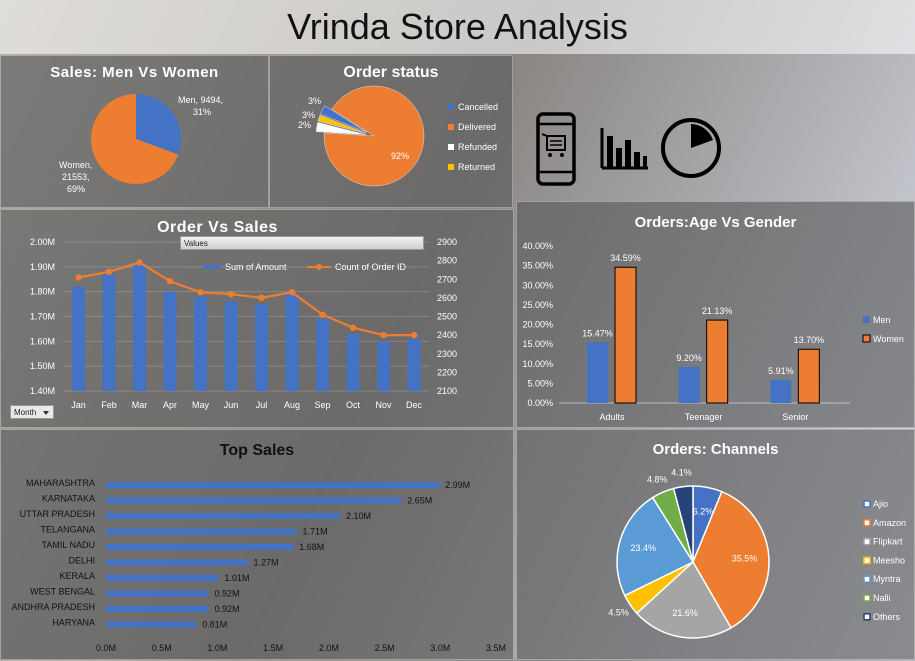 This screenshot has width=915, height=661. What do you see at coordinates (246, 299) in the screenshot?
I see `line-count-of-order-id` at bounding box center [246, 299].